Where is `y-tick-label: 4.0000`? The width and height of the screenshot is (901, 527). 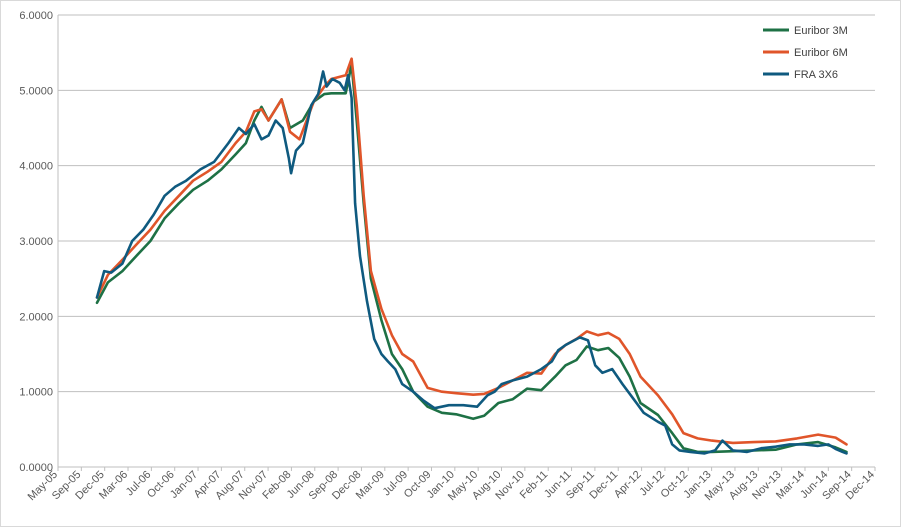 y-tick-label: 4.0000 is located at coordinates (36, 167).